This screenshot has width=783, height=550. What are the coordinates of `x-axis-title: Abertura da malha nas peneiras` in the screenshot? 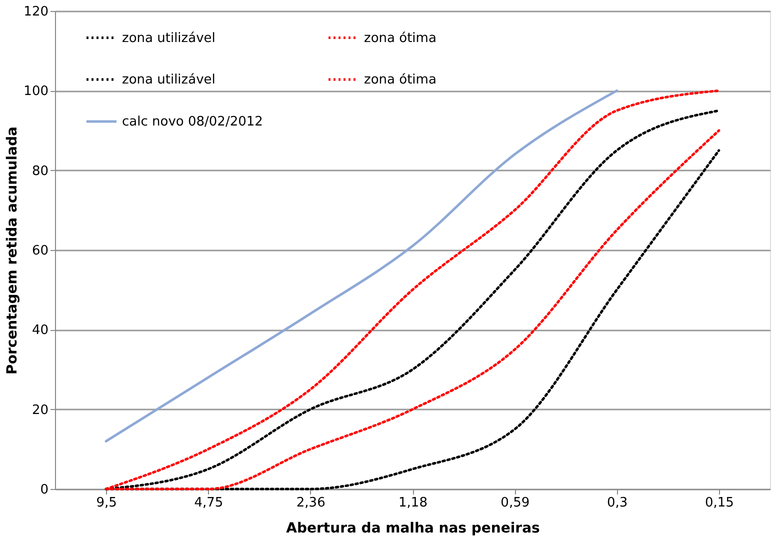 It's located at (413, 528).